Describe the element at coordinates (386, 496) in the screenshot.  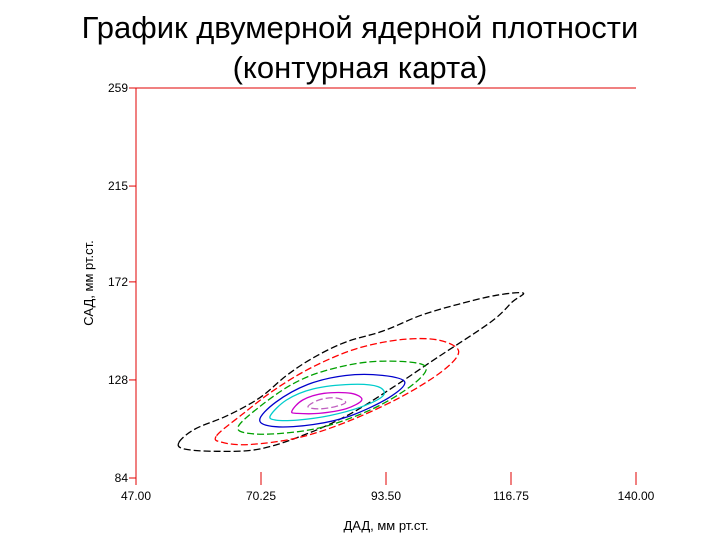
I see `x-tick-label: 93.50` at that location.